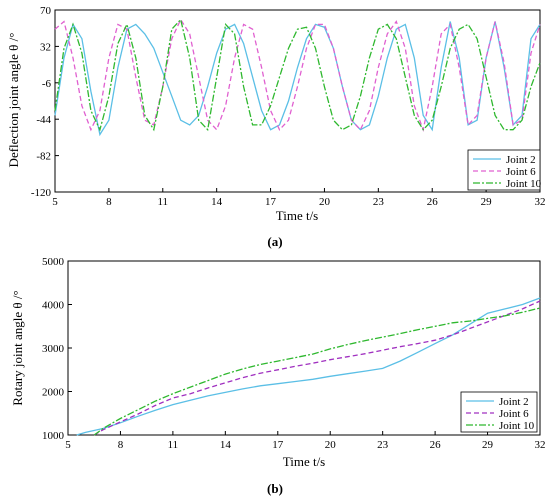 Image resolution: width=550 pixels, height=501 pixels. What do you see at coordinates (53, 436) in the screenshot?
I see `chart-b-ytick-label: 1000` at bounding box center [53, 436].